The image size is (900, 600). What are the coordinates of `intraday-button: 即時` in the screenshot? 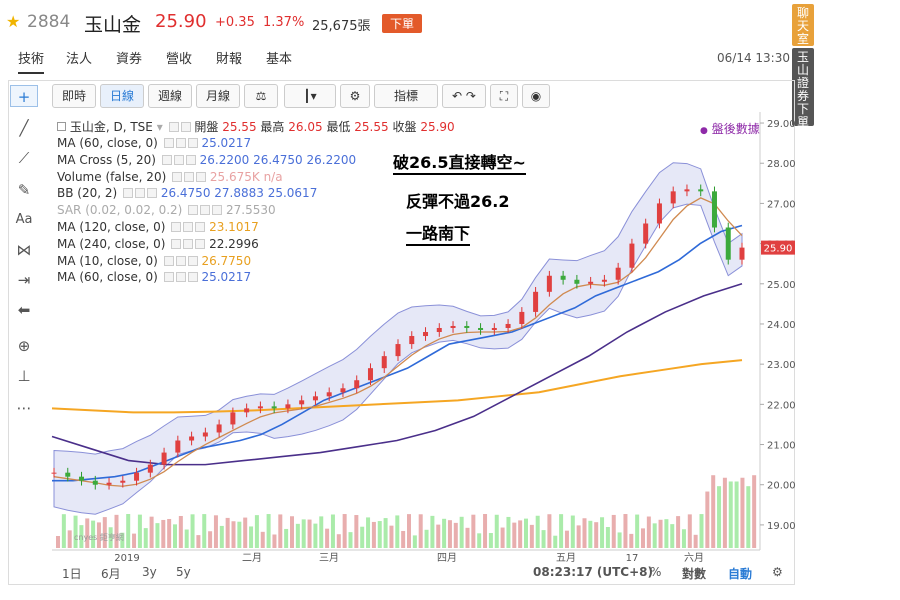 It's located at (74, 96).